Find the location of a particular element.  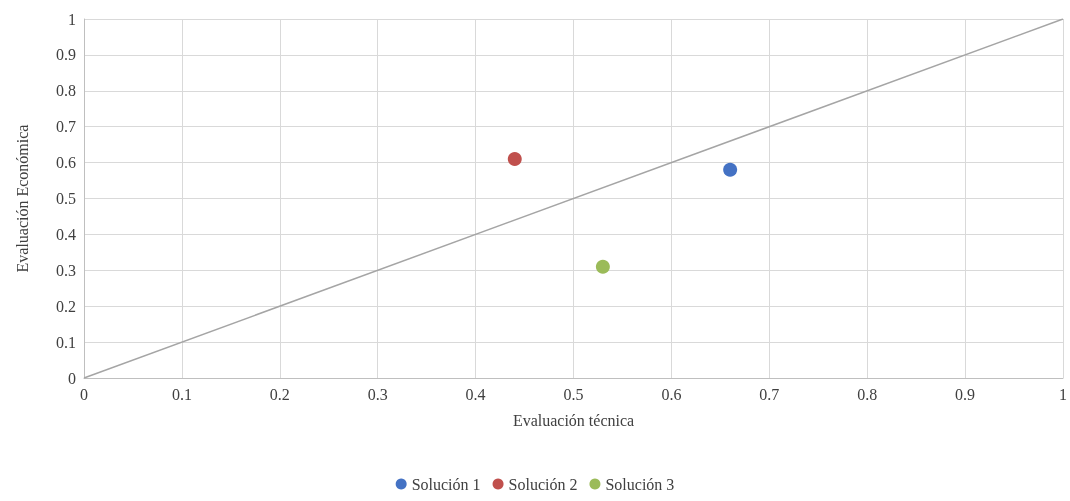

x-tick-label: 0.5 is located at coordinates (573, 394).